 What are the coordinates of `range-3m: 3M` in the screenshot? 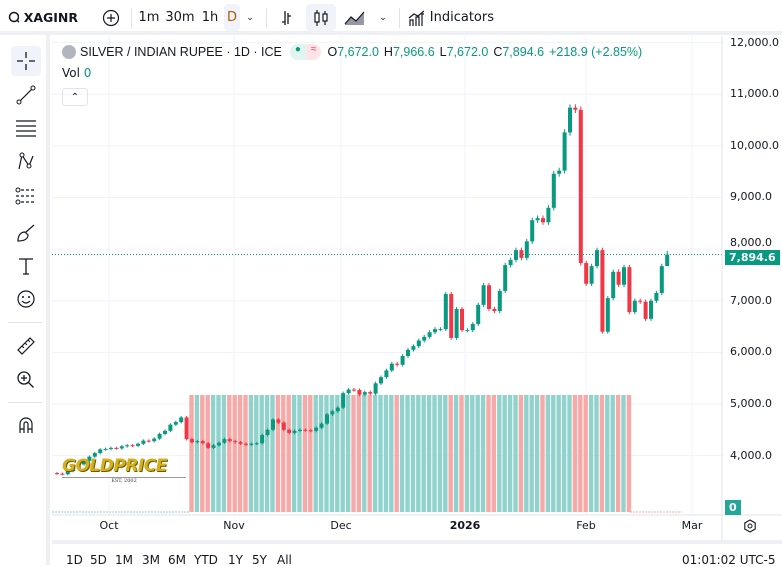 It's located at (151, 560).